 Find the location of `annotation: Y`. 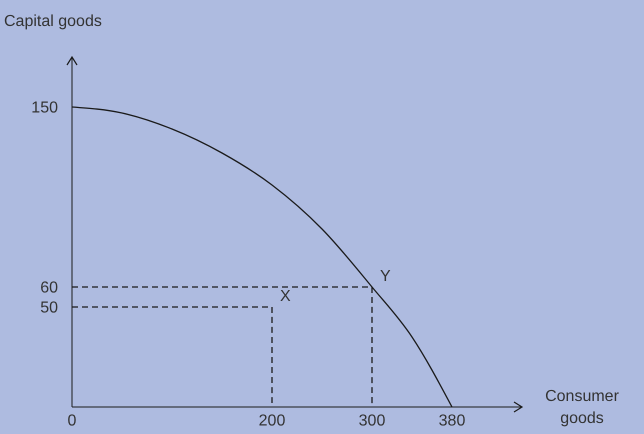

annotation: Y is located at coordinates (385, 276).